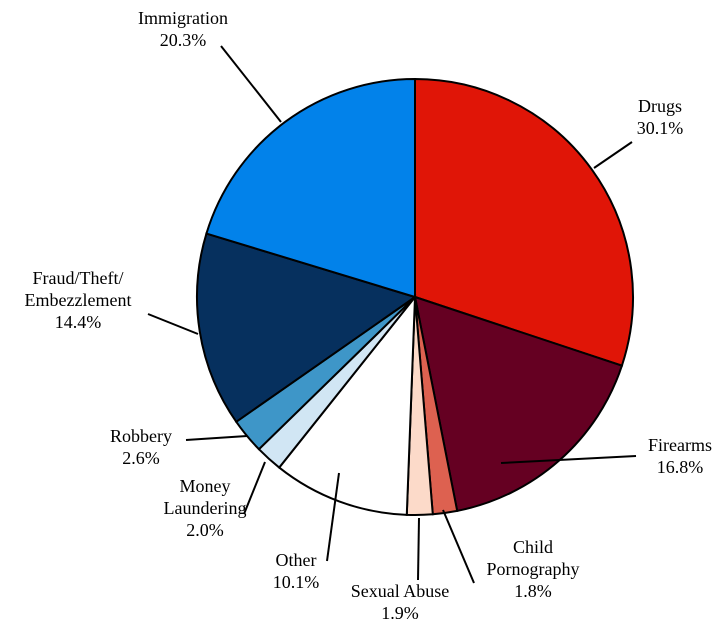  What do you see at coordinates (680, 445) in the screenshot?
I see `slice-name-label-1-0: Firearms` at bounding box center [680, 445].